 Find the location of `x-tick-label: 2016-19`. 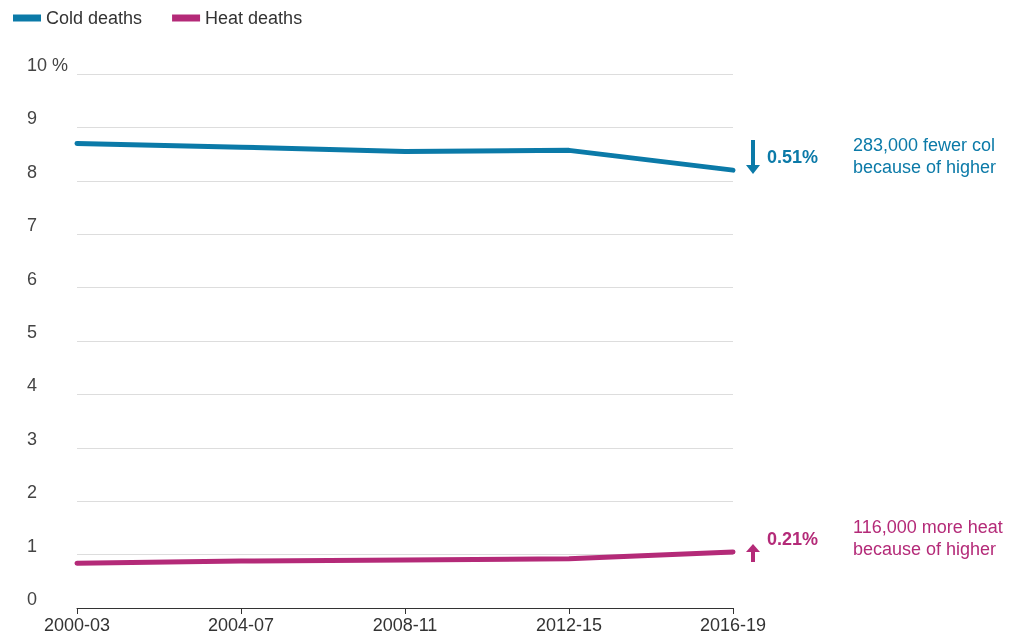

x-tick-label: 2016-19 is located at coordinates (733, 625).